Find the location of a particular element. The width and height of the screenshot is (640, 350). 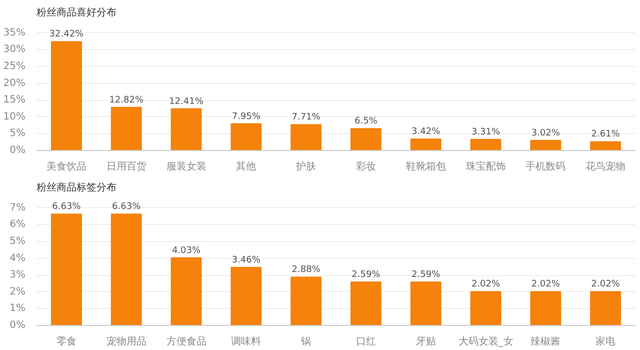

x-tick-label: 美食饮品 is located at coordinates (66, 166).